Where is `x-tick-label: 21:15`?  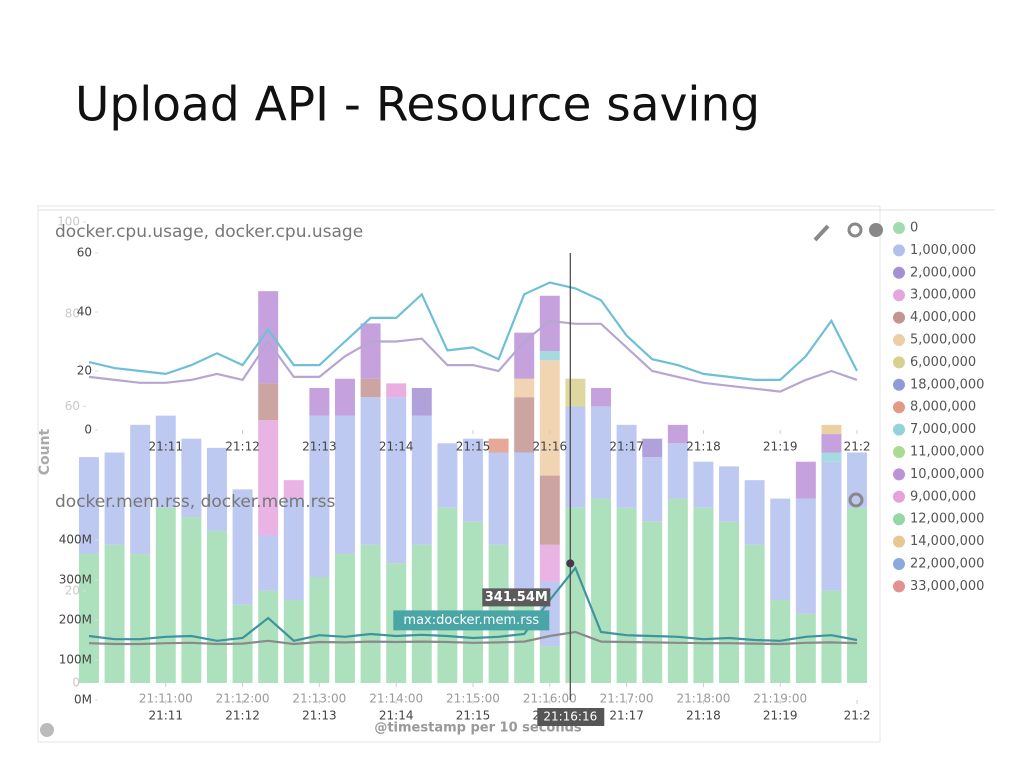 x-tick-label: 21:15 is located at coordinates (473, 447).